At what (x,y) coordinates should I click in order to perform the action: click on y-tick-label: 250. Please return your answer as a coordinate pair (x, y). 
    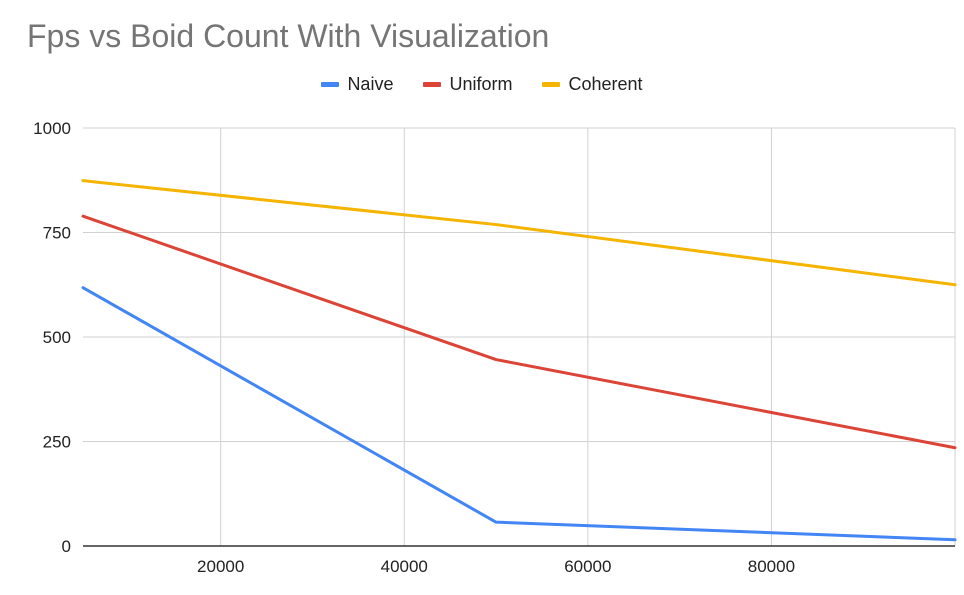
    Looking at the image, I should click on (57, 442).